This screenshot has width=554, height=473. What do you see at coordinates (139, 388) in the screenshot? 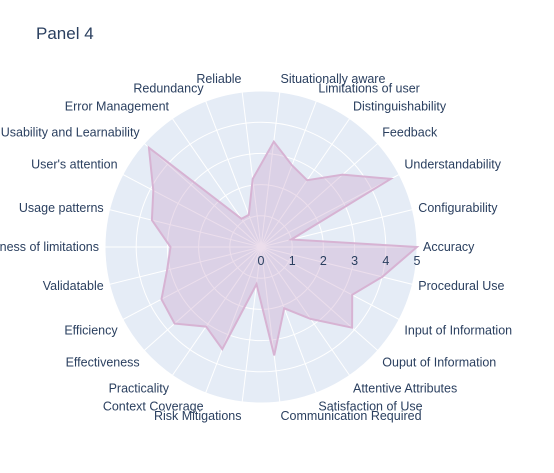
I see `category-label: Practicality` at bounding box center [139, 388].